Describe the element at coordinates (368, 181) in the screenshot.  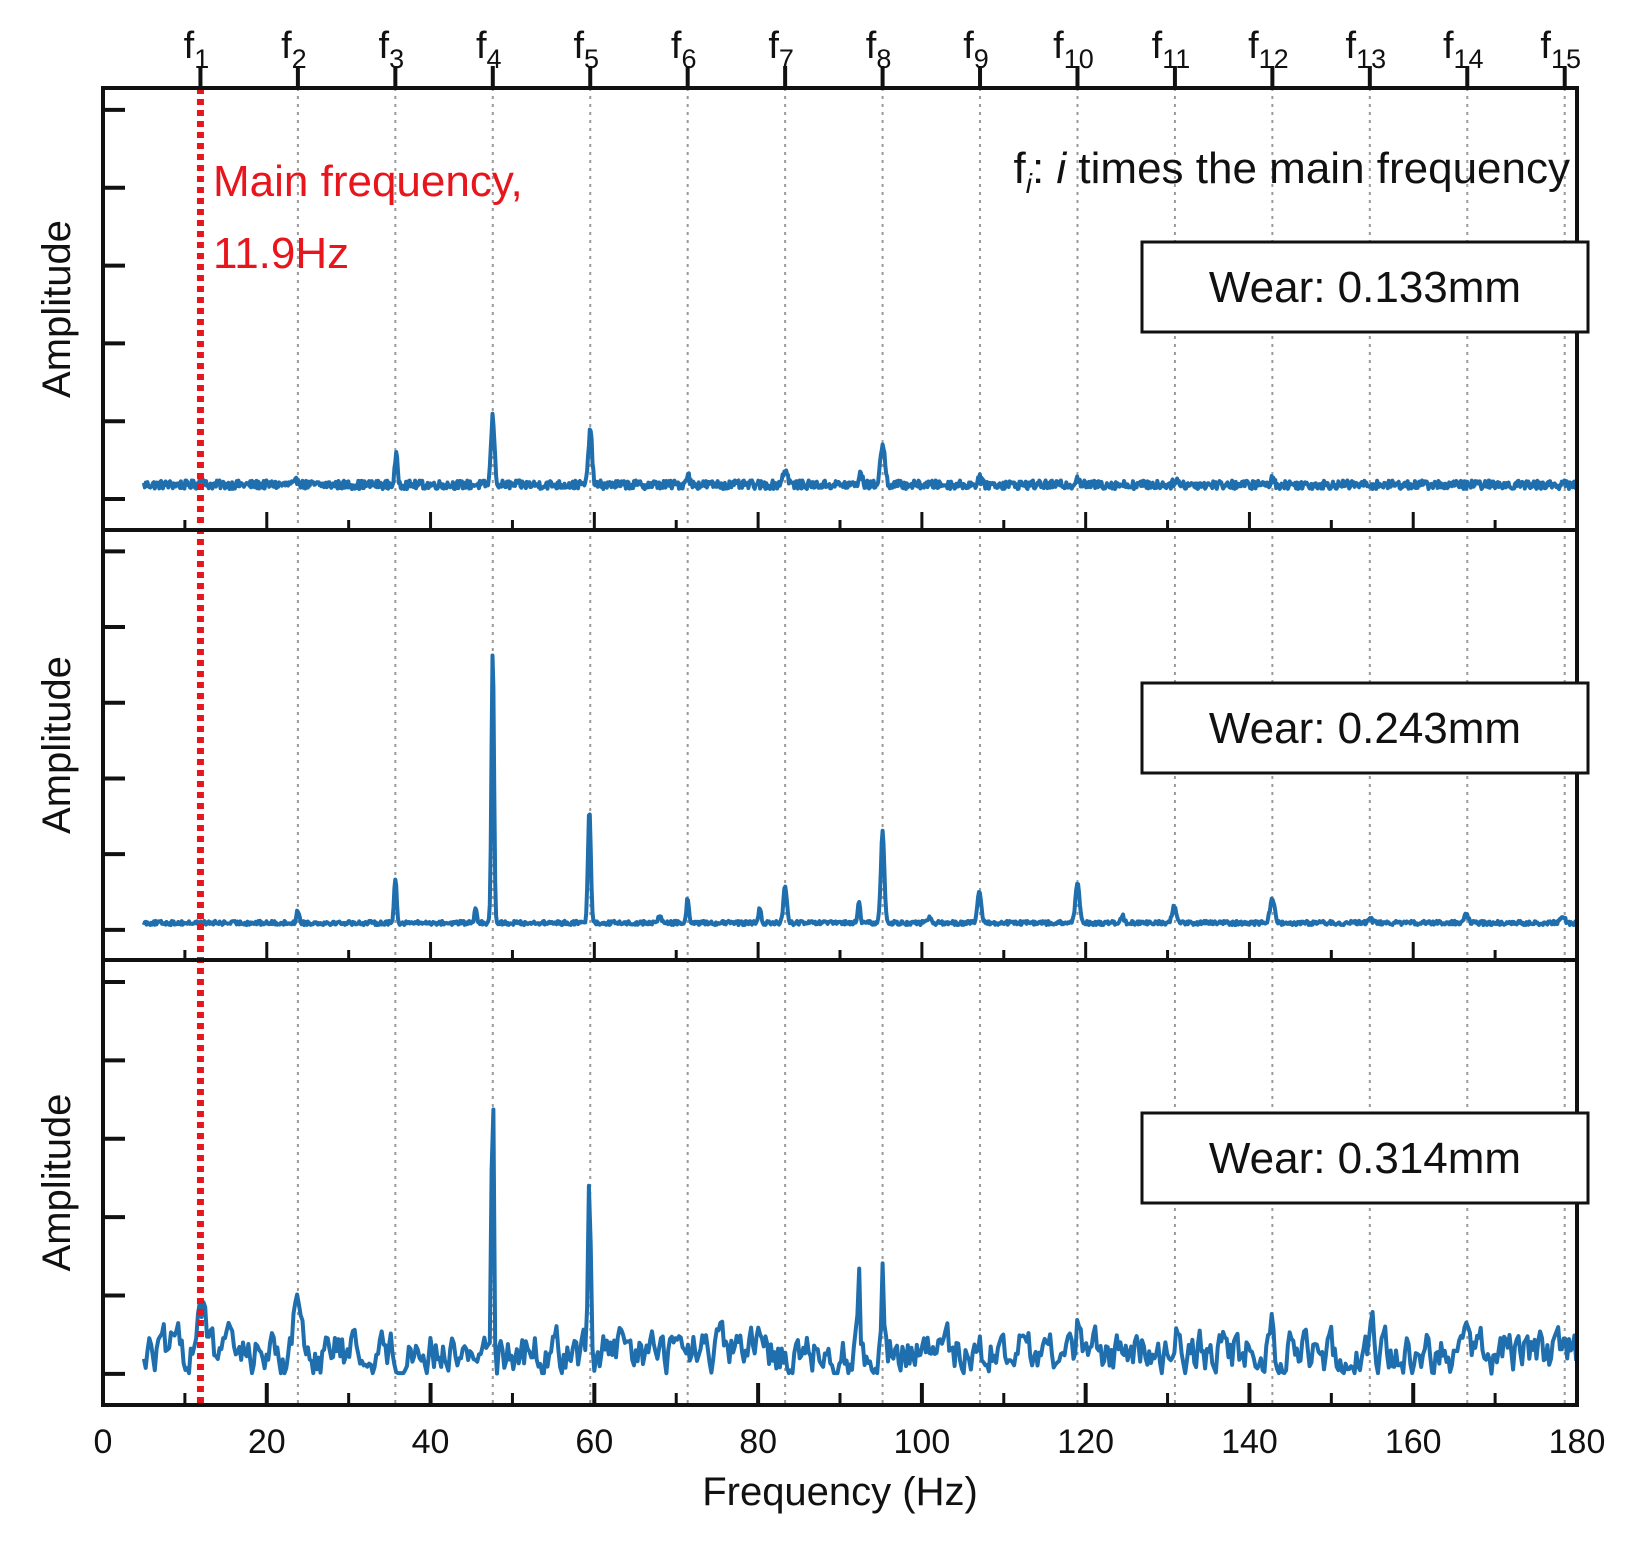
I see `main-frequency-annotation: Main frequency,` at that location.